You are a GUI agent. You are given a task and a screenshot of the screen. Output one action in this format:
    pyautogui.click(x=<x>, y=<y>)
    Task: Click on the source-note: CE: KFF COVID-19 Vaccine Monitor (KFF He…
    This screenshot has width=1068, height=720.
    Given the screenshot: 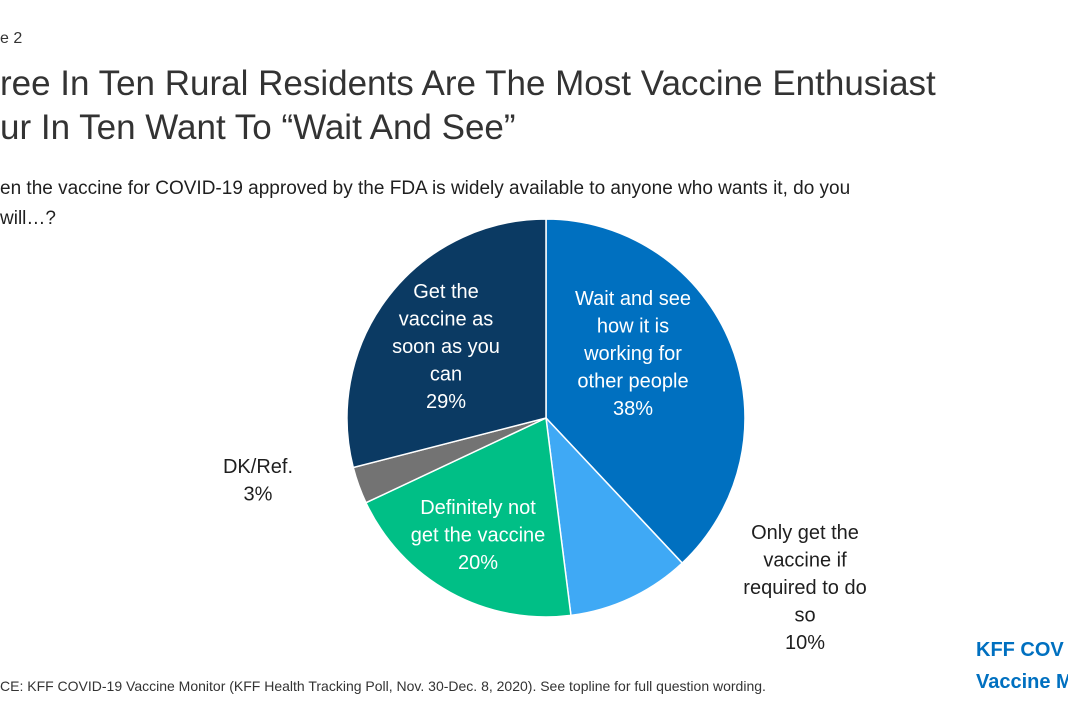 What is the action you would take?
    pyautogui.click(x=383, y=686)
    